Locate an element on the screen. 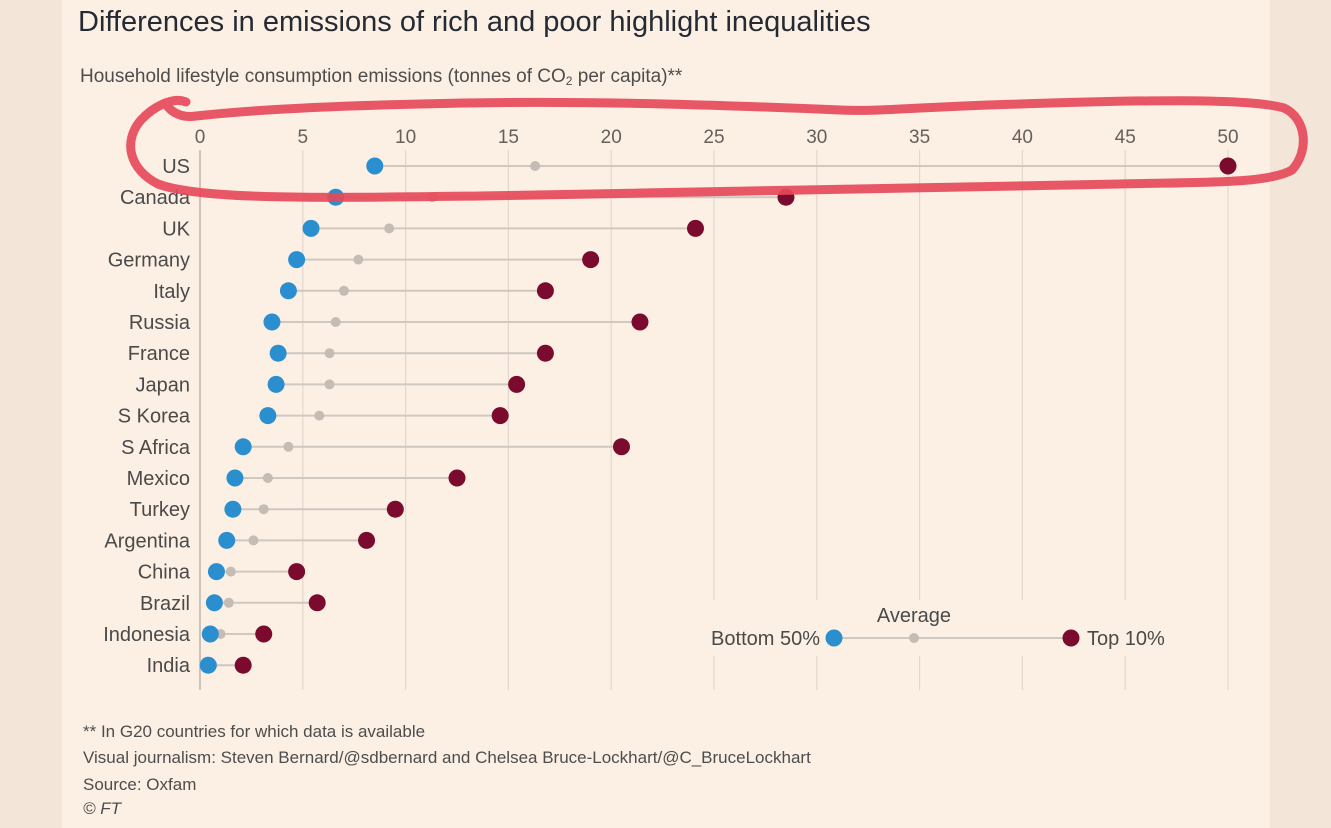 The image size is (1331, 828). country-label: UK is located at coordinates (176, 229).